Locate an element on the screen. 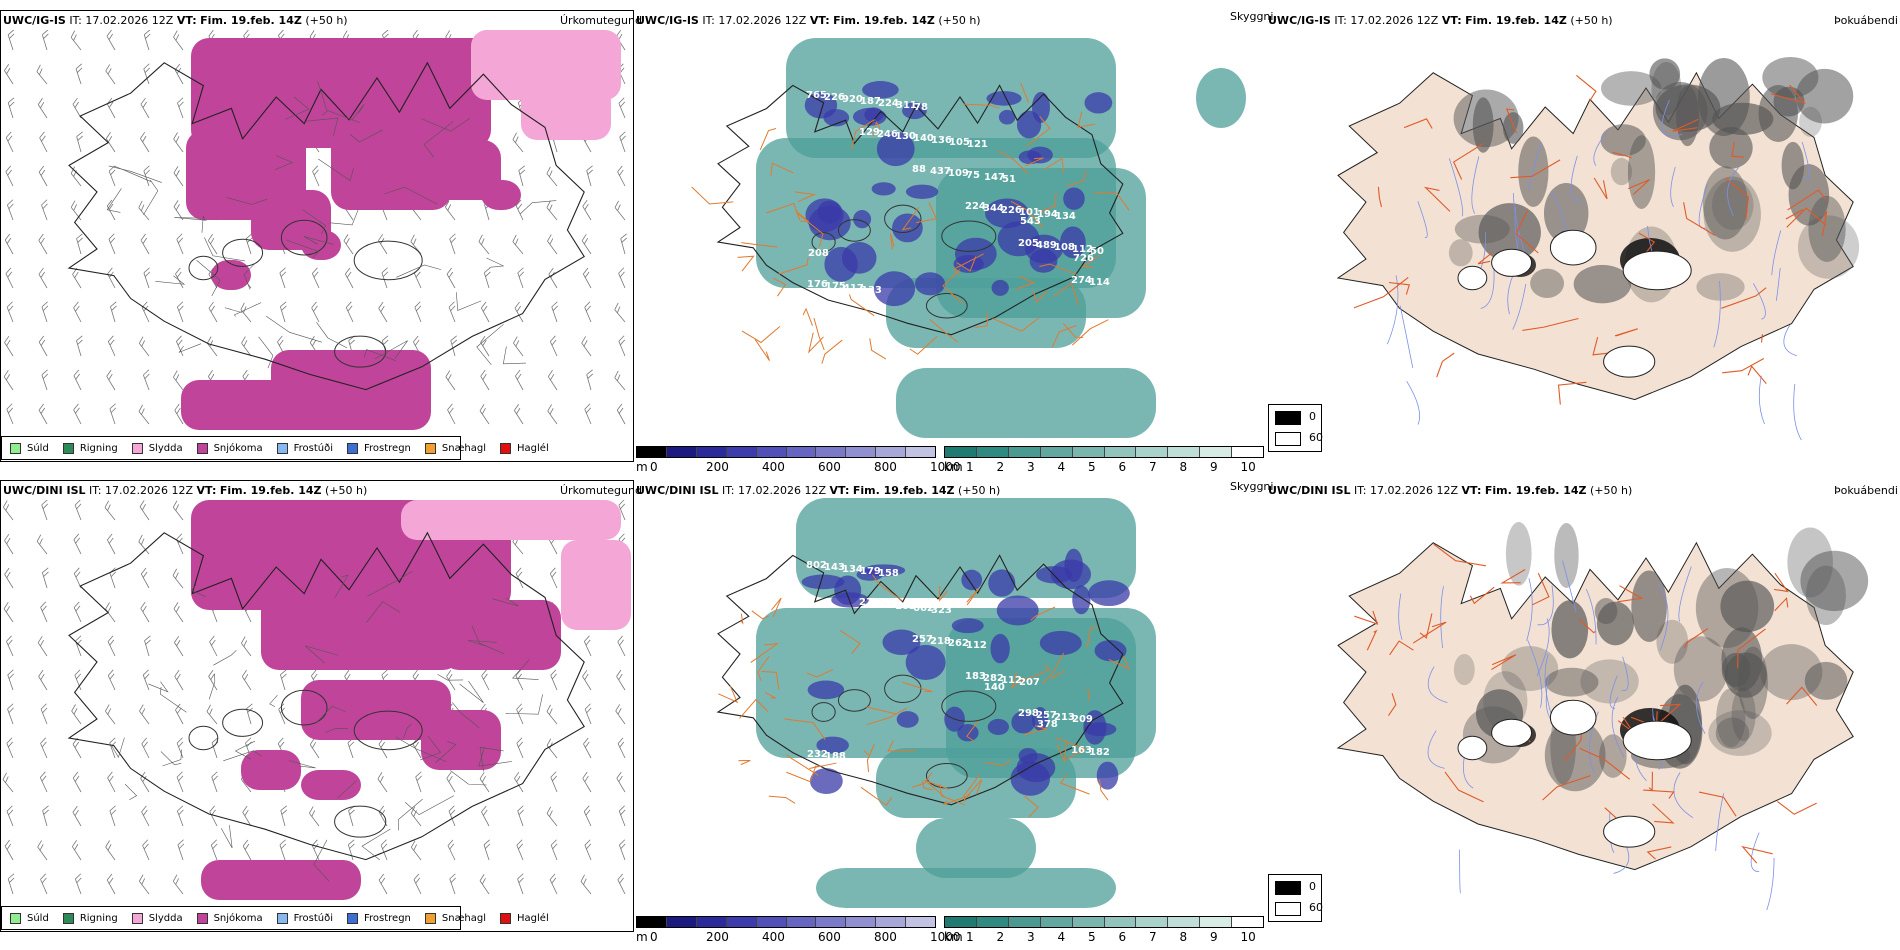 Image resolution: width=1900 pixels, height=950 pixels. vis-km-tick: 7 is located at coordinates (1153, 937).